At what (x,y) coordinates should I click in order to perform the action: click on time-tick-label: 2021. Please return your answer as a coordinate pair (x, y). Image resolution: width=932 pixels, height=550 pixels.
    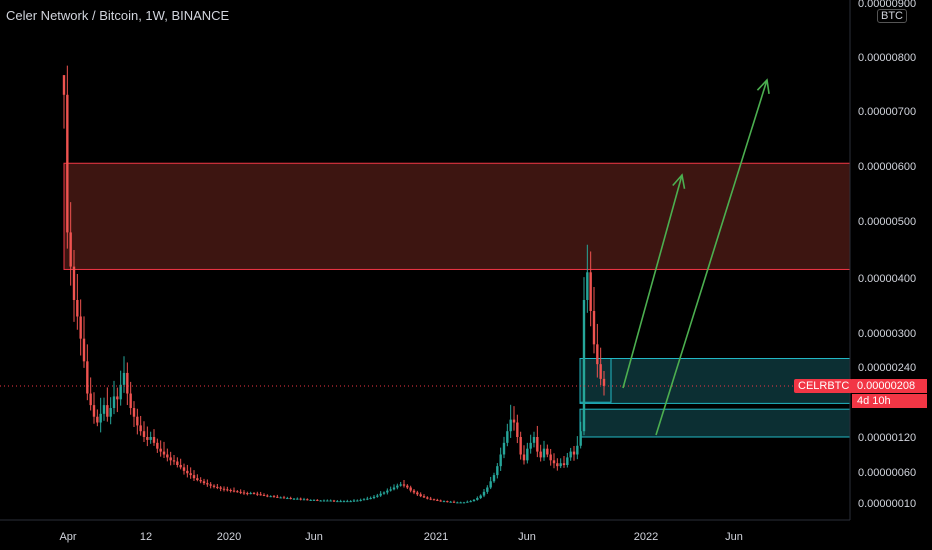
    Looking at the image, I should click on (436, 537).